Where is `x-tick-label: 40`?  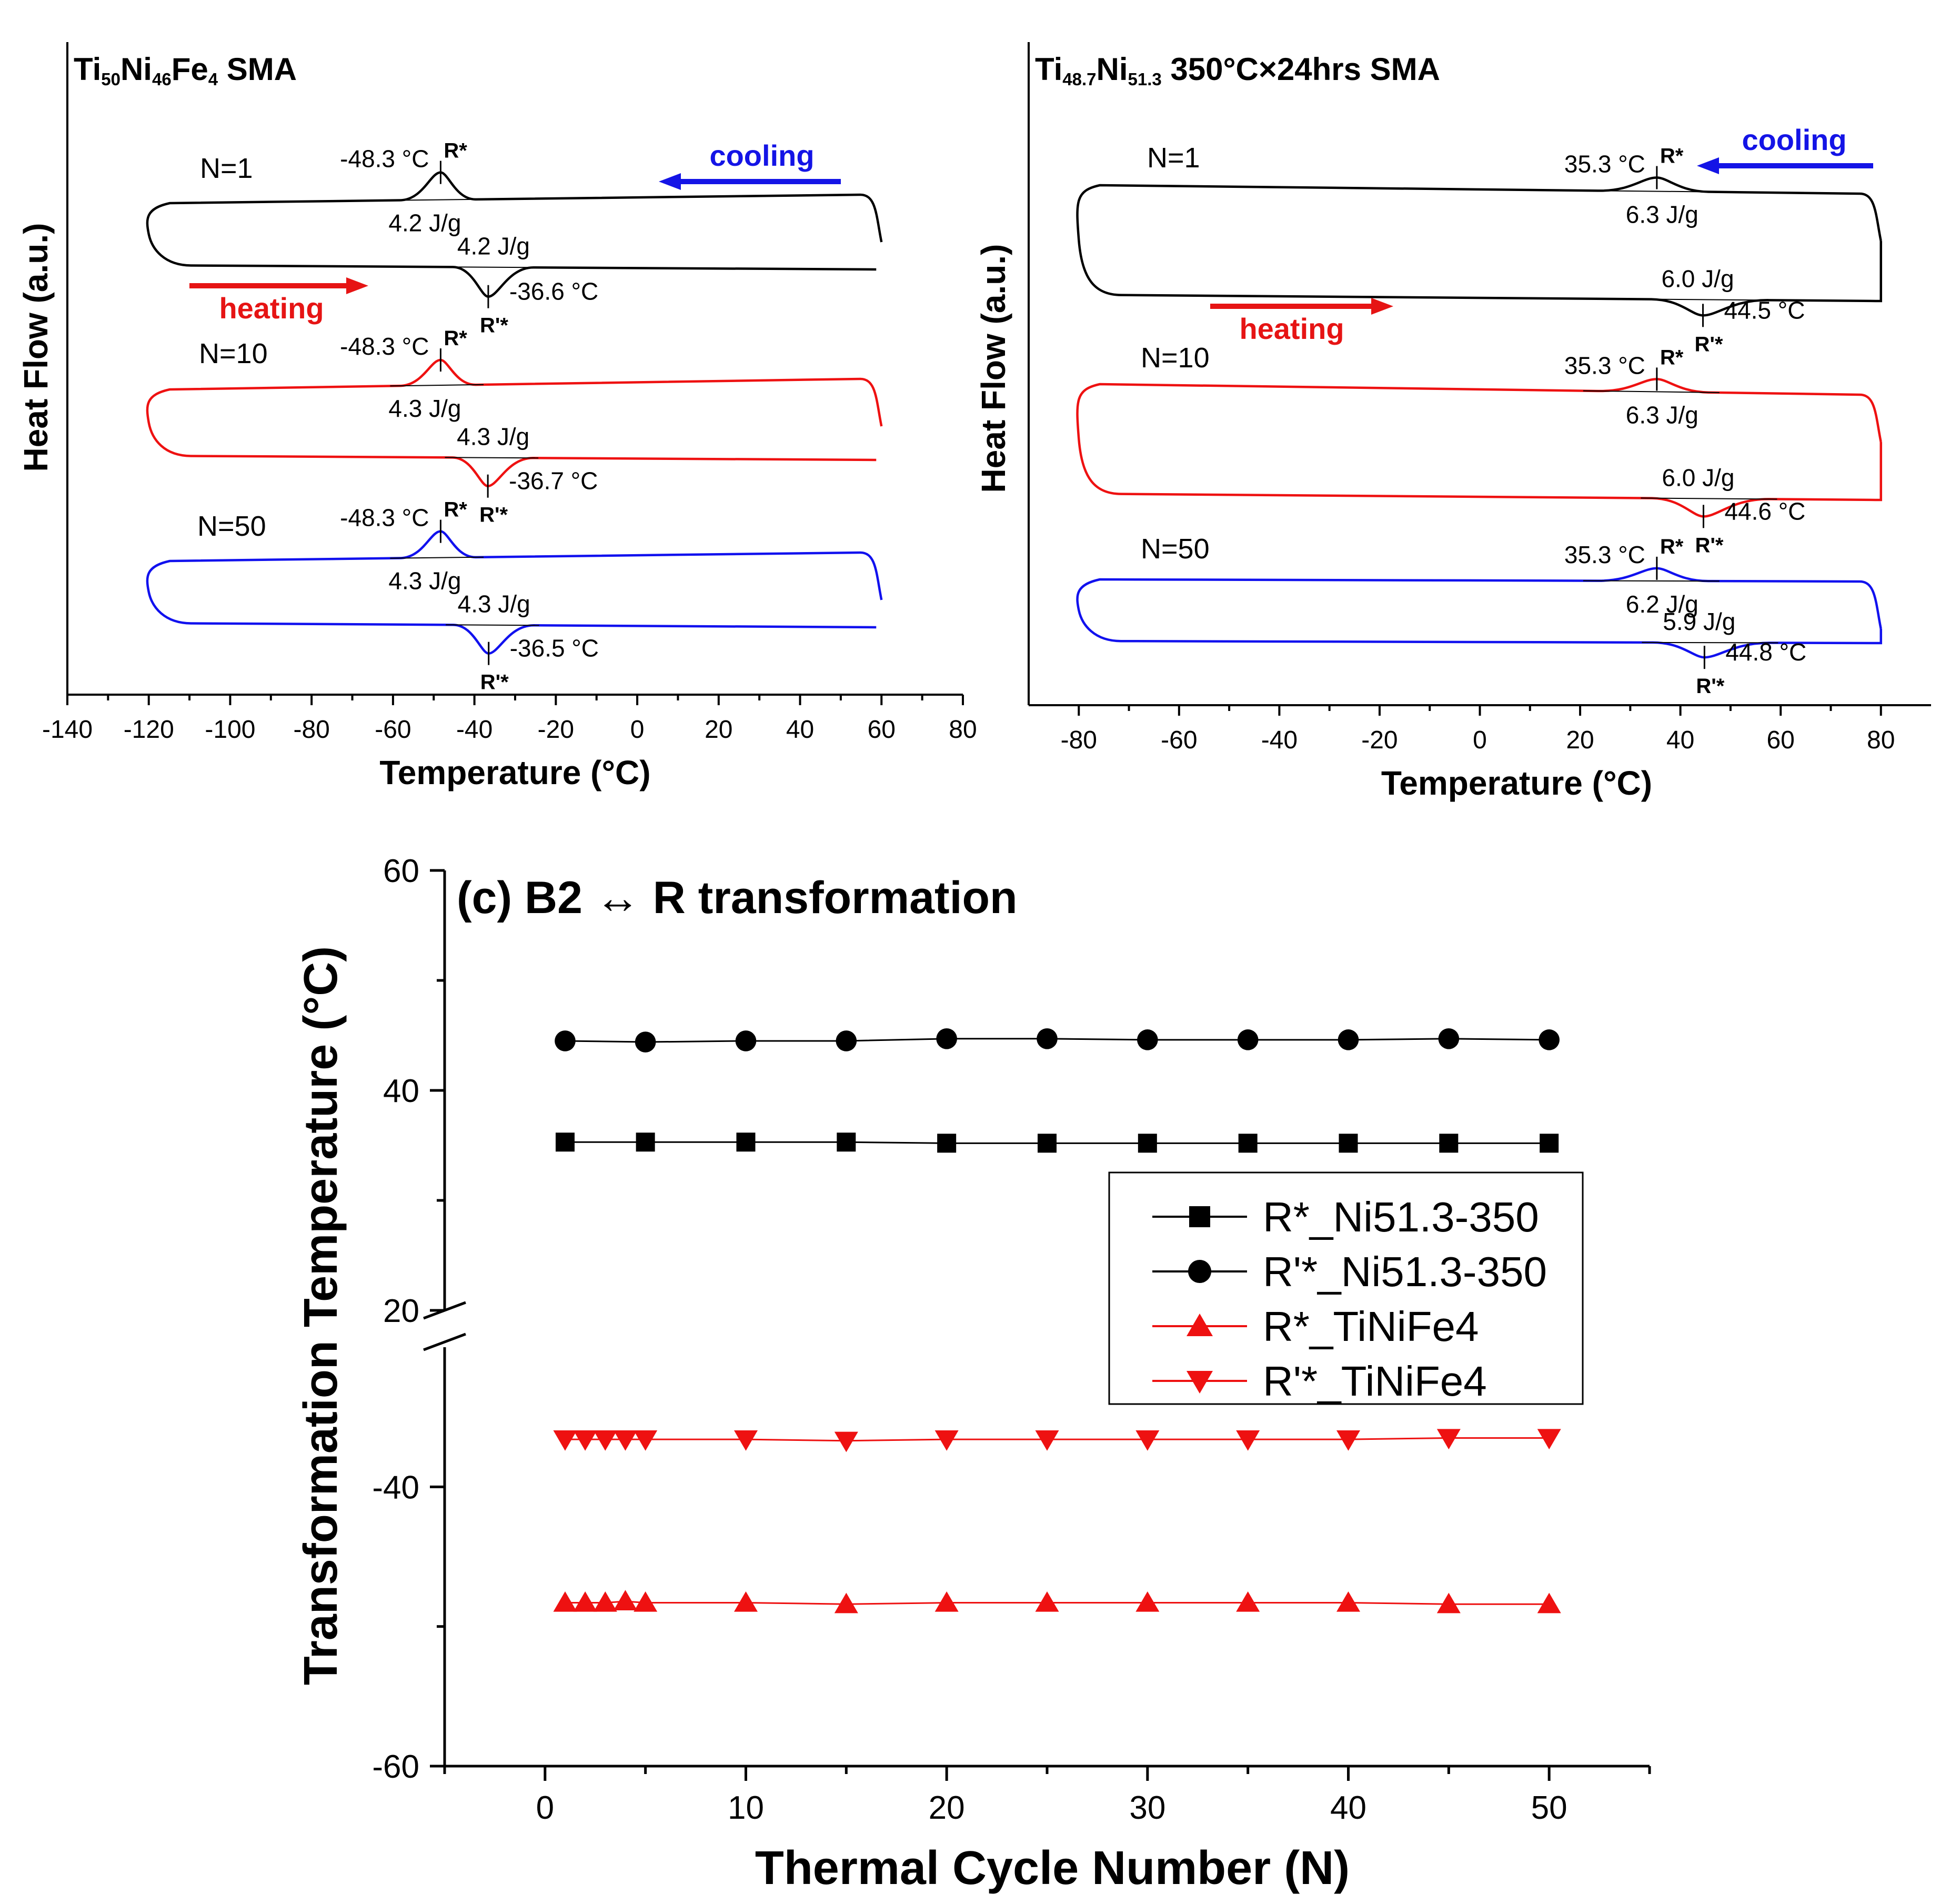
x-tick-label: 40 is located at coordinates (1348, 1808).